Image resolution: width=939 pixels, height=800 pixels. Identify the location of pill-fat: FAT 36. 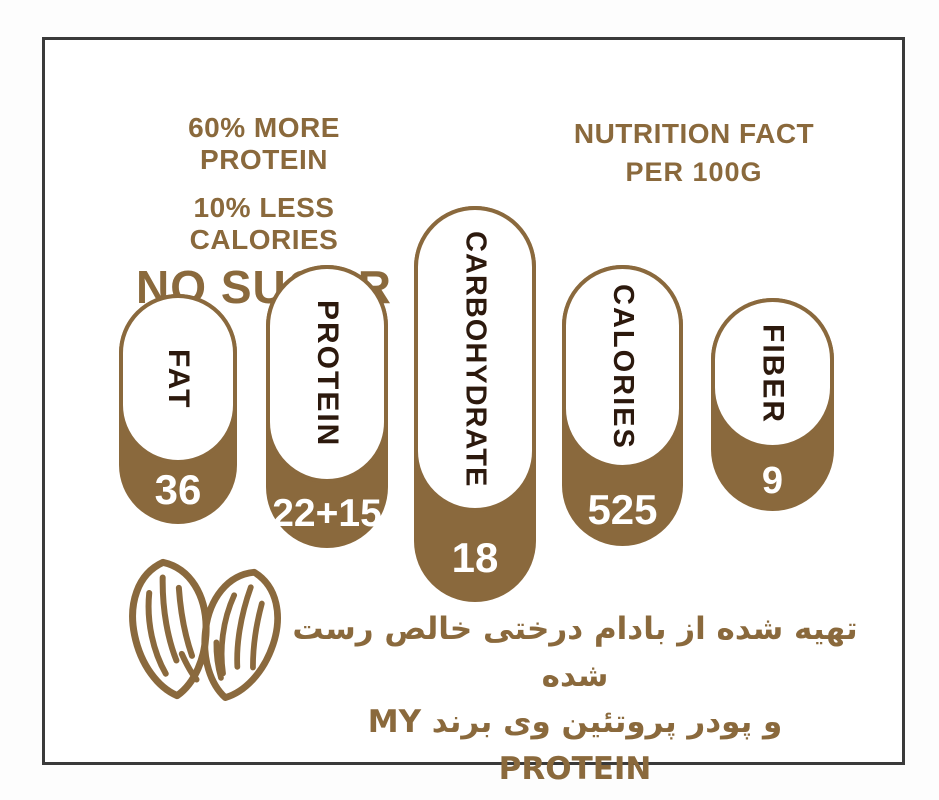
(178, 409).